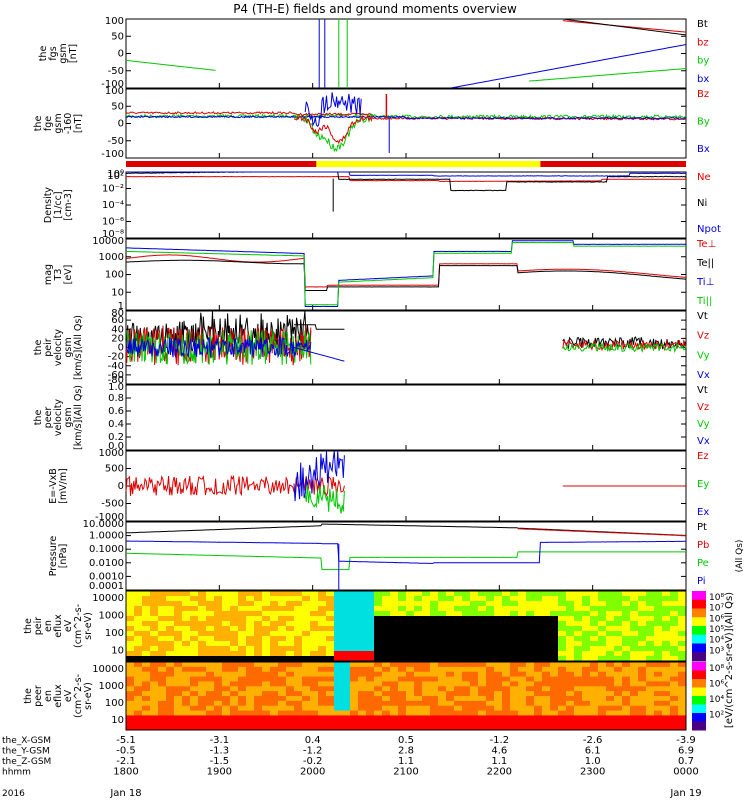 This screenshot has width=750, height=800. Describe the element at coordinates (319, 327) in the screenshot. I see `vt-trace` at that location.